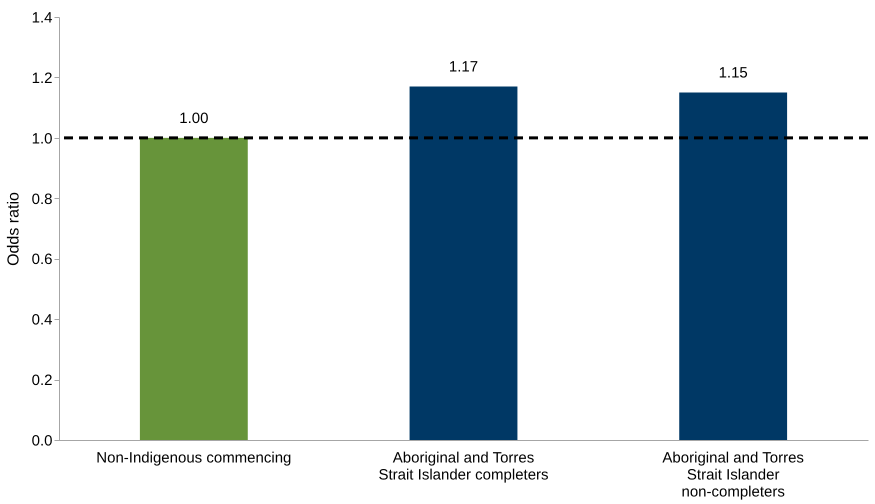 The image size is (875, 504). I want to click on y-tick-label: 0.2, so click(42, 381).